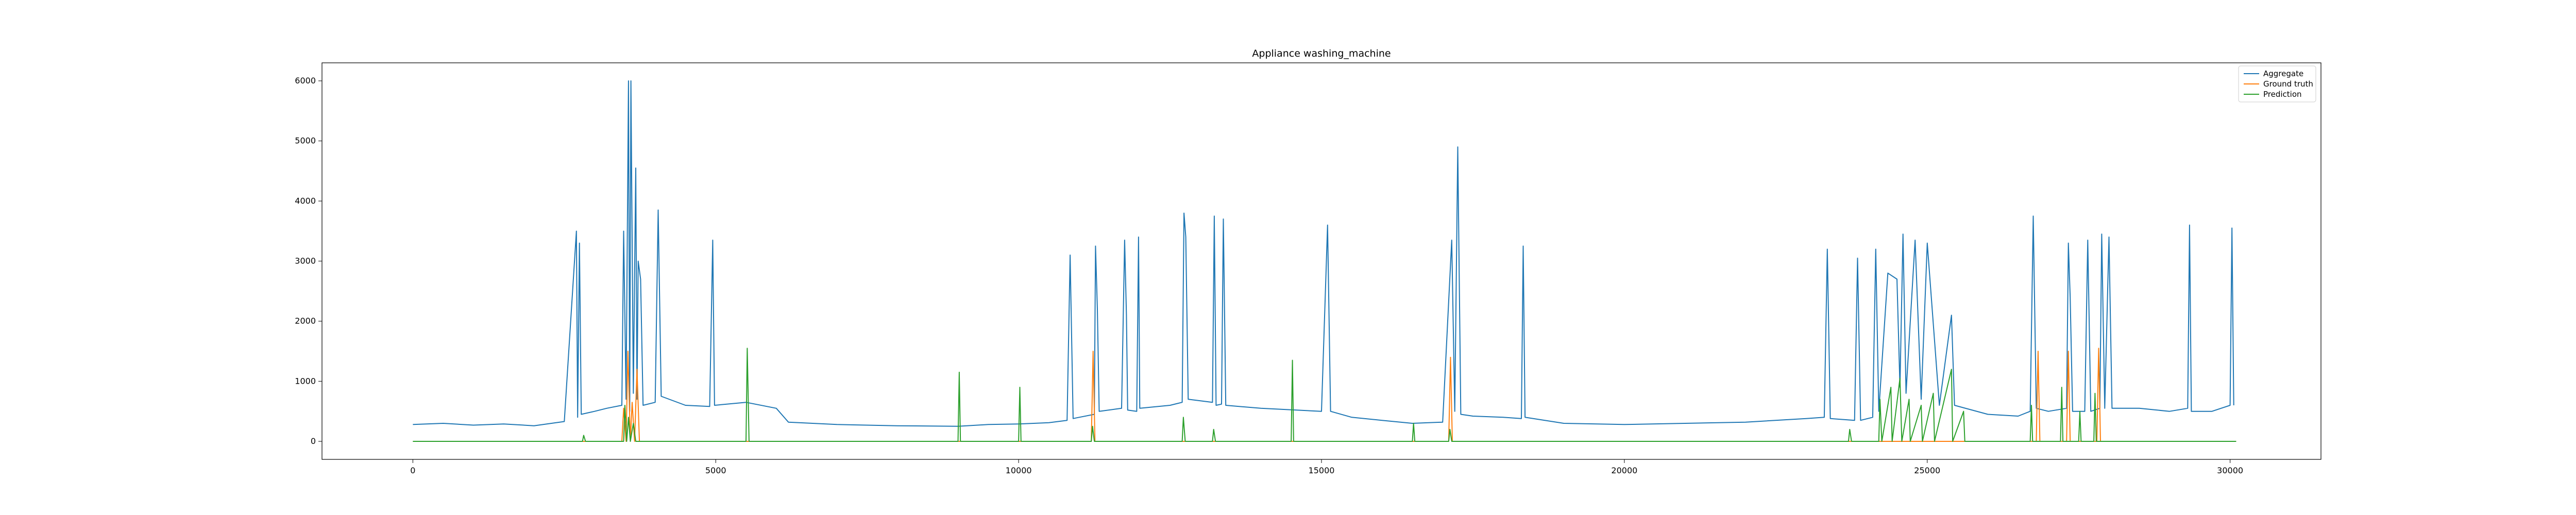  I want to click on y-tick-label: 2000, so click(305, 321).